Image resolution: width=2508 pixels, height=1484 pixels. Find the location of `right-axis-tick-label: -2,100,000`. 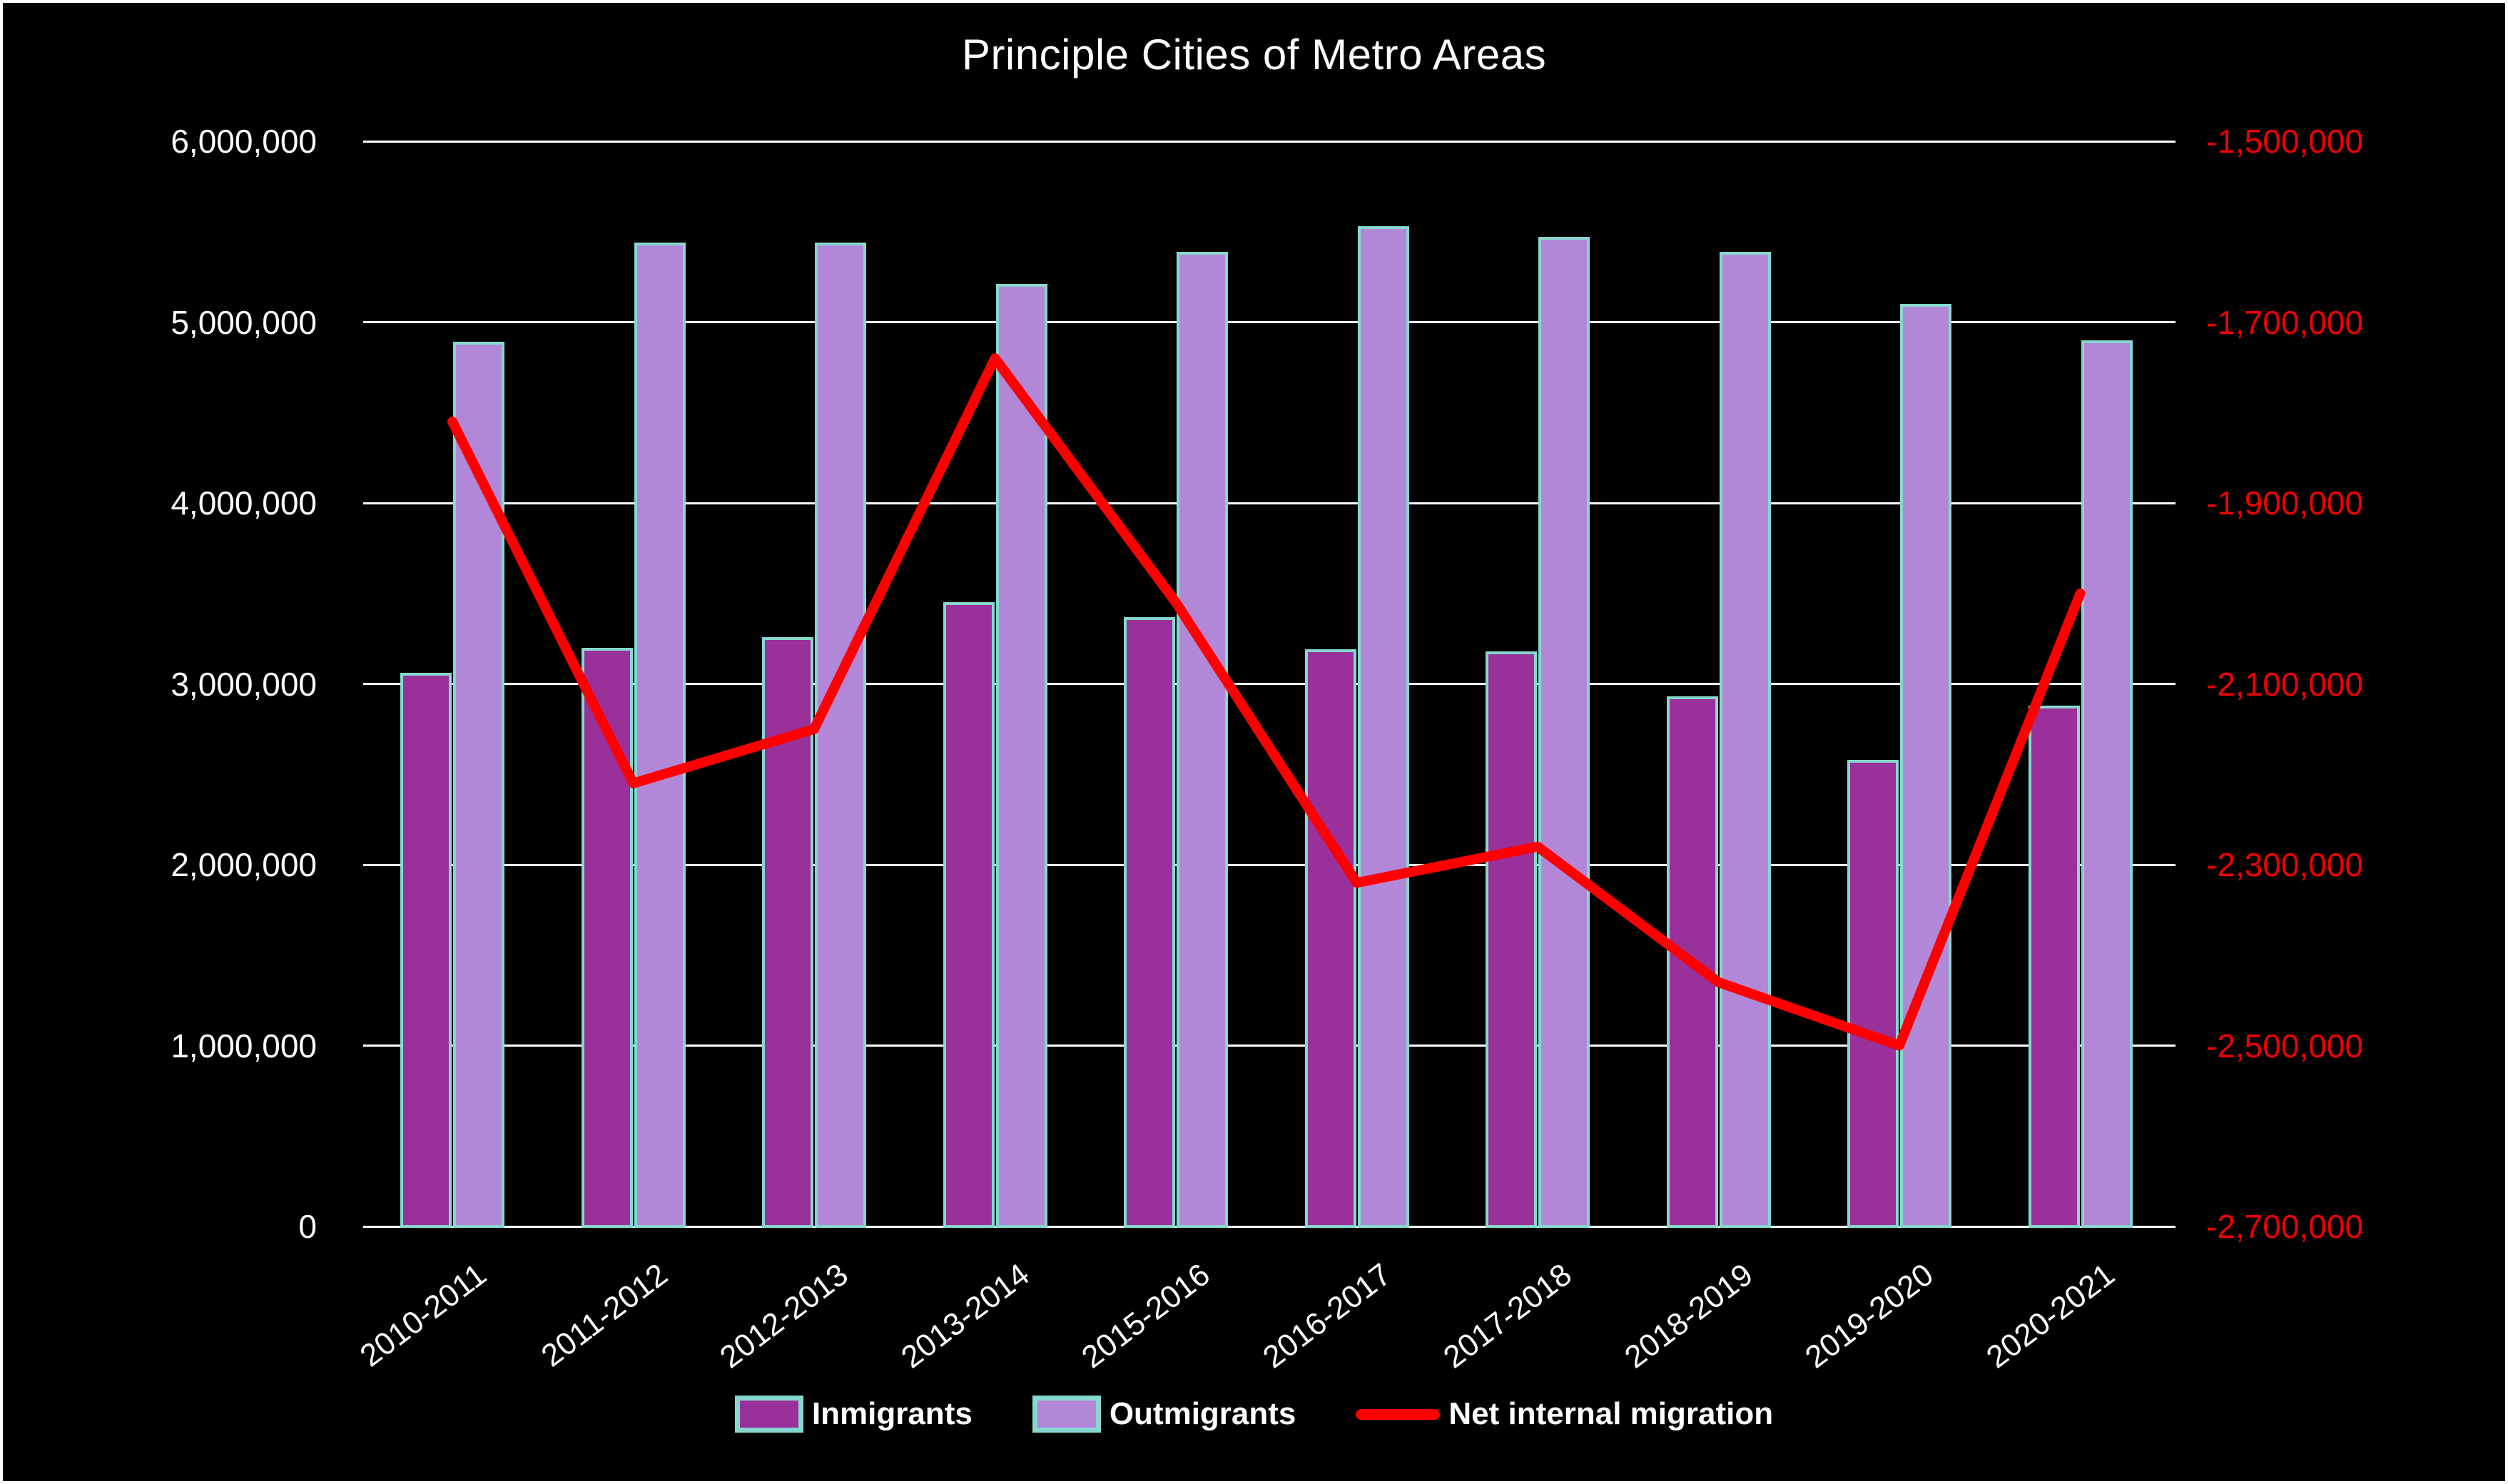

right-axis-tick-label: -2,100,000 is located at coordinates (2285, 684).